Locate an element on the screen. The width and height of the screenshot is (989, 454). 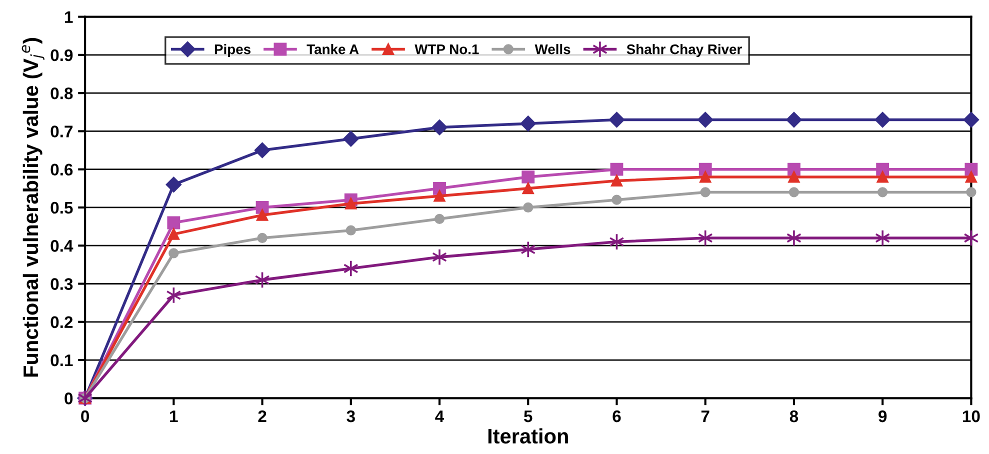
legend-label: Pipes is located at coordinates (232, 50).